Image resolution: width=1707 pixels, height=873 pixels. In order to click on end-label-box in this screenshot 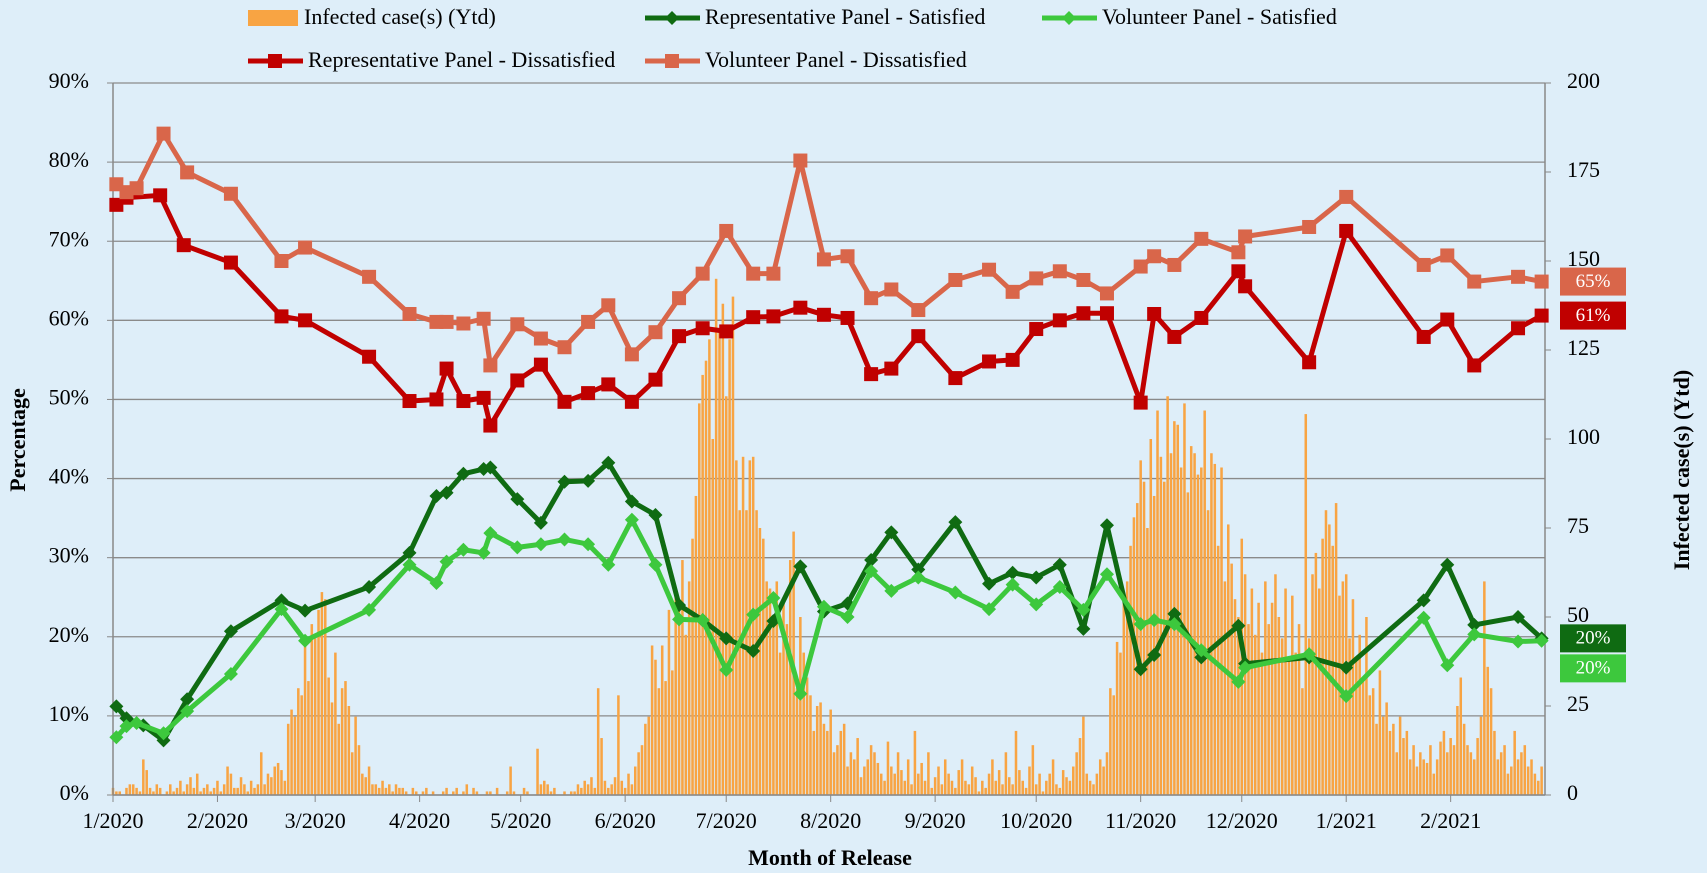, I will do `click(1593, 638)`.